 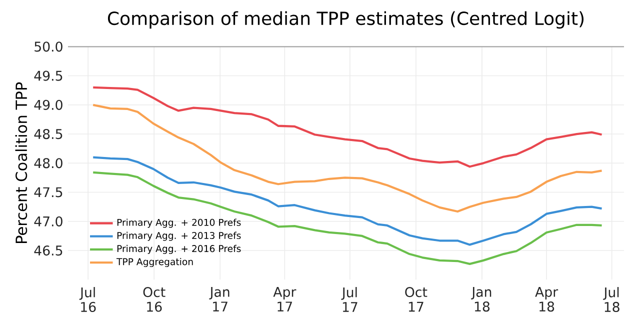 What do you see at coordinates (416, 299) in the screenshot?
I see `x-tick-label: Oct 17` at bounding box center [416, 299].